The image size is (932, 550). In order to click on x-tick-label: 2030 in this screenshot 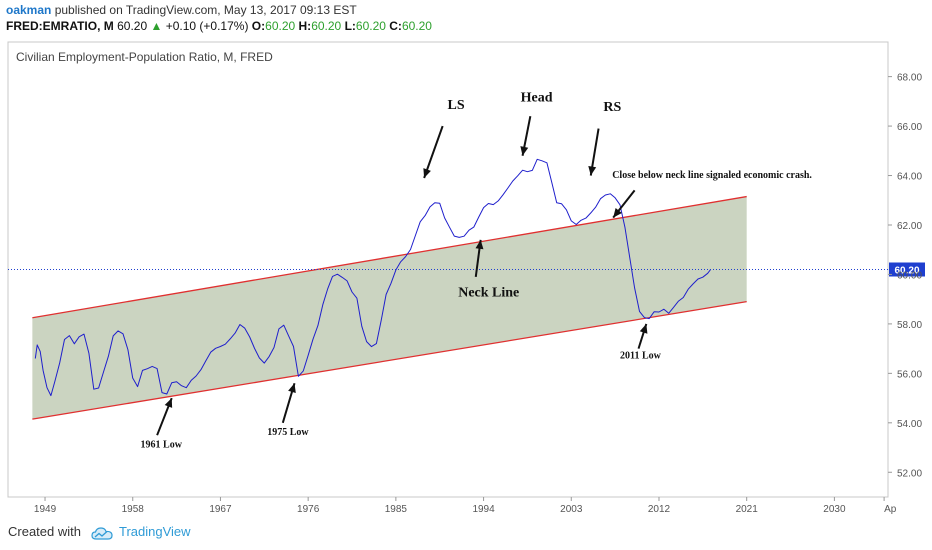, I will do `click(834, 509)`.